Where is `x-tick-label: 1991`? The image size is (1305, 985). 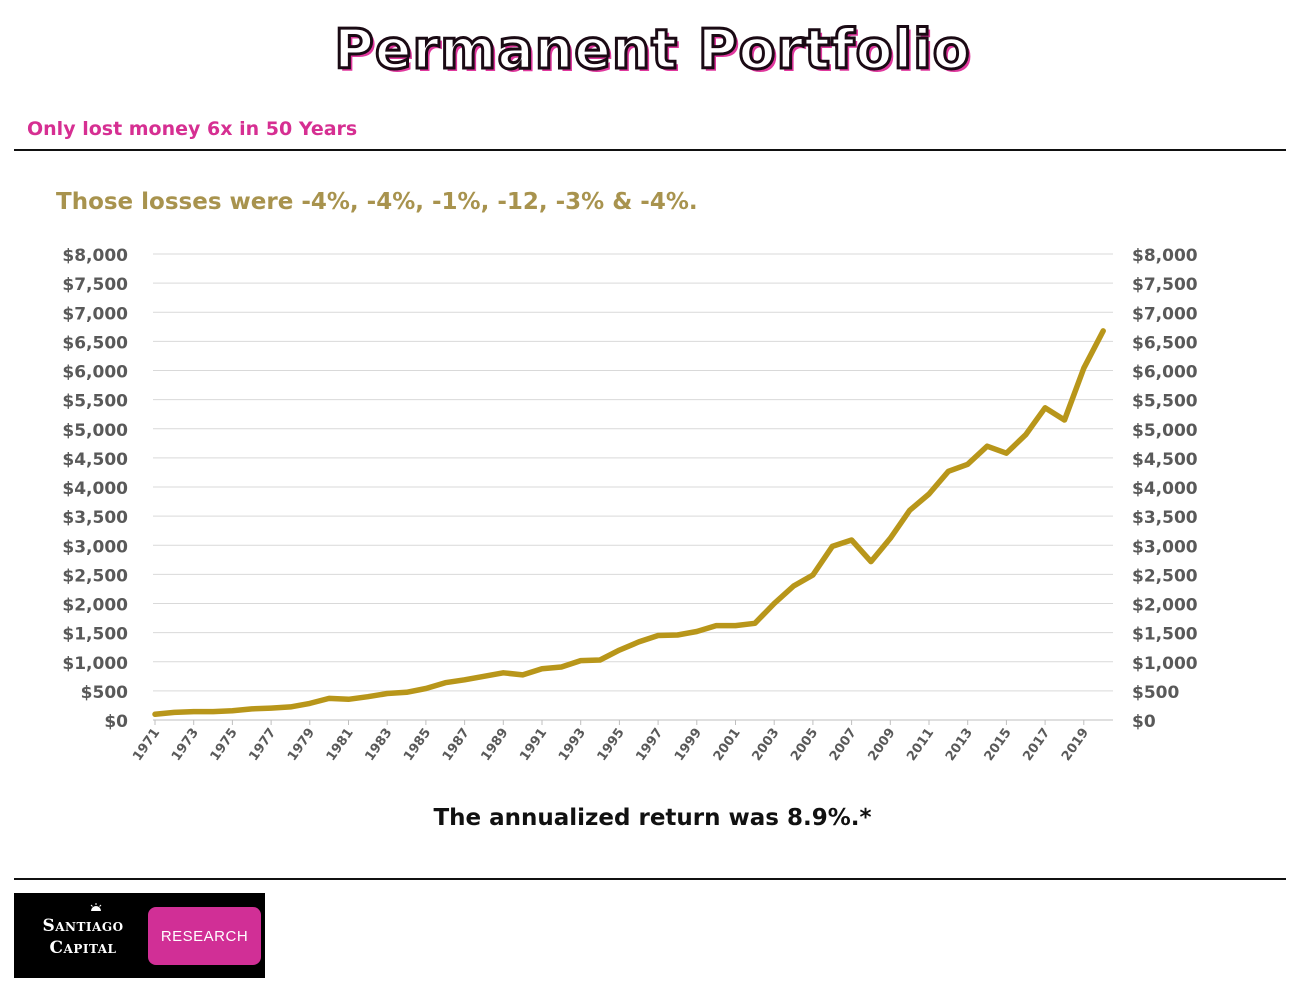 x-tick-label: 1991 is located at coordinates (533, 745).